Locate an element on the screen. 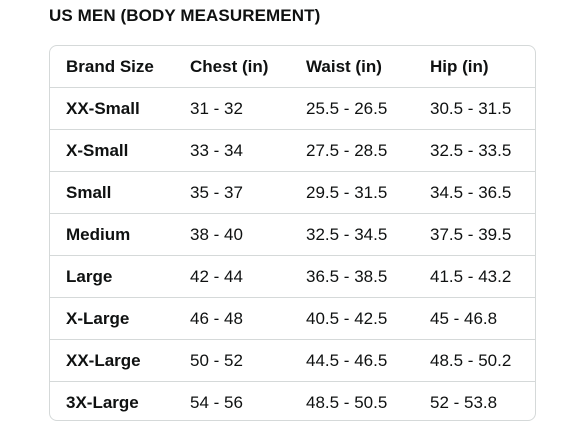  column-header-waist: Waist (in) is located at coordinates (352, 67).